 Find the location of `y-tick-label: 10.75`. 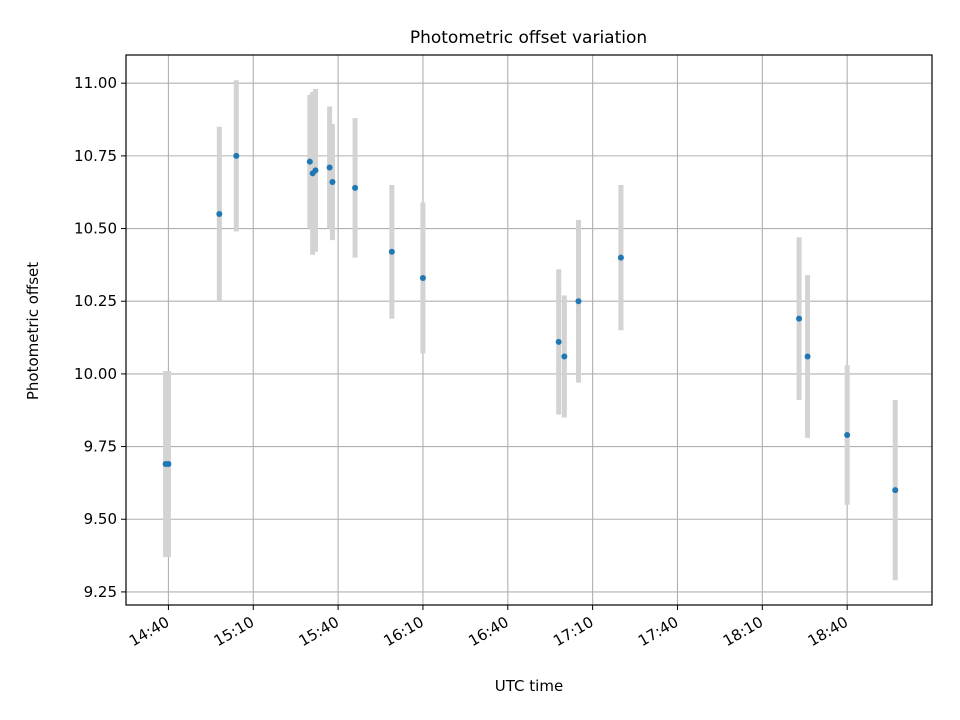

y-tick-label: 10.75 is located at coordinates (95, 156).